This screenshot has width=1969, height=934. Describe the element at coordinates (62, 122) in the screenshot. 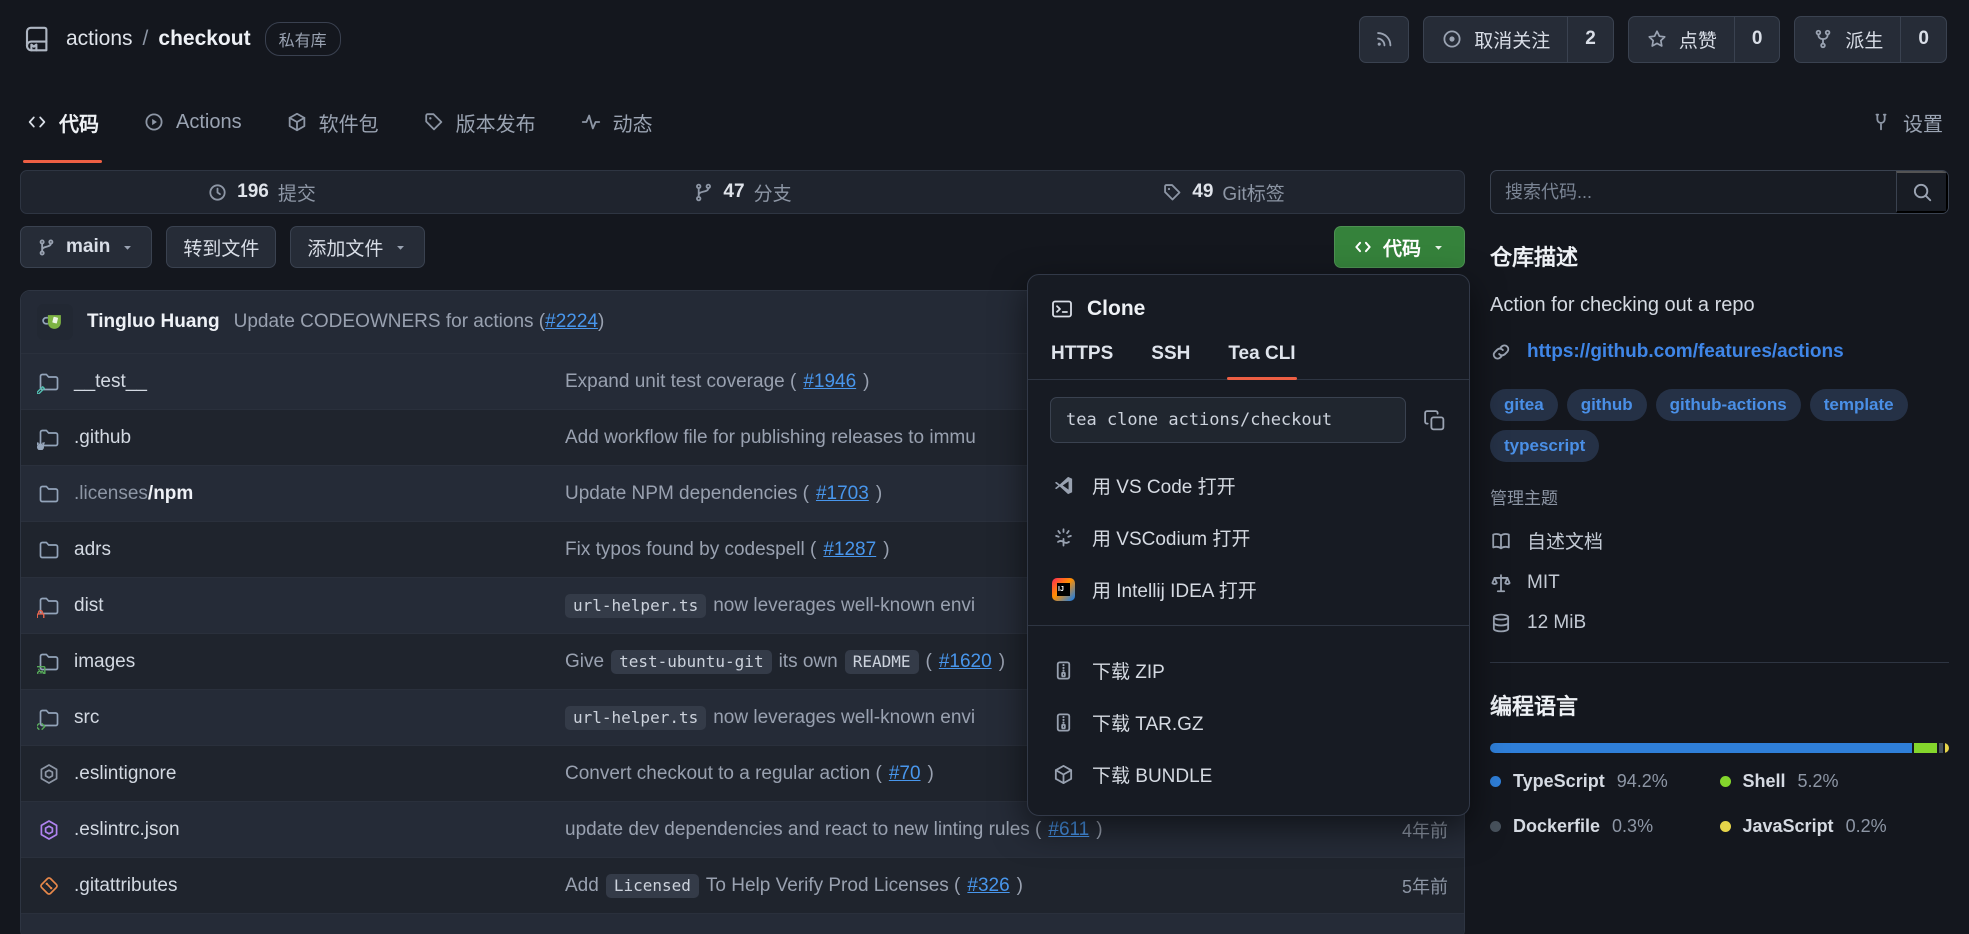

I see `tab-code: 代码` at that location.